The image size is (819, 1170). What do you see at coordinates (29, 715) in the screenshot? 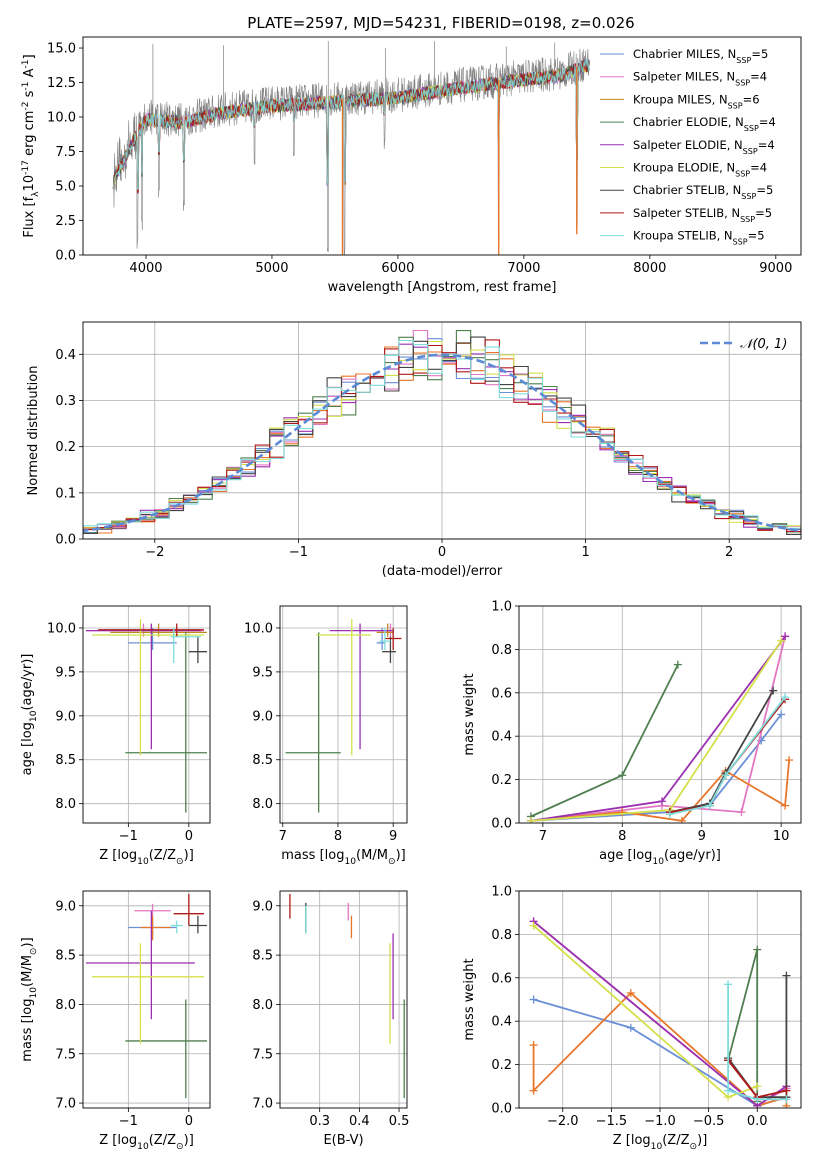
I see `y-axis-label: age [log10(age/yr)]` at bounding box center [29, 715].